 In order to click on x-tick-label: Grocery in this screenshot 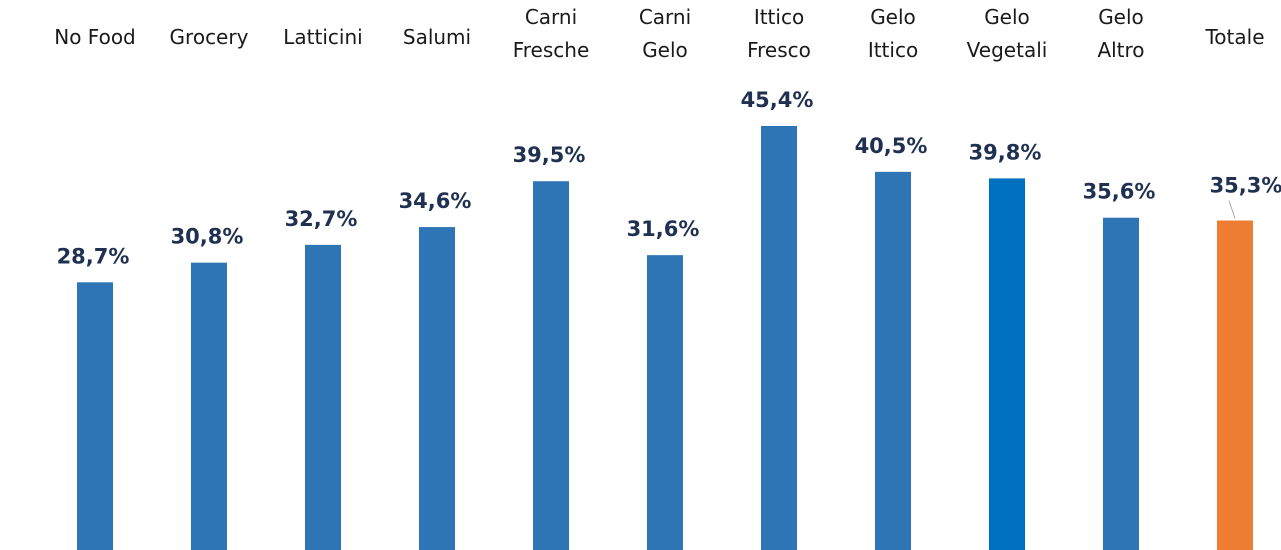, I will do `click(209, 37)`.